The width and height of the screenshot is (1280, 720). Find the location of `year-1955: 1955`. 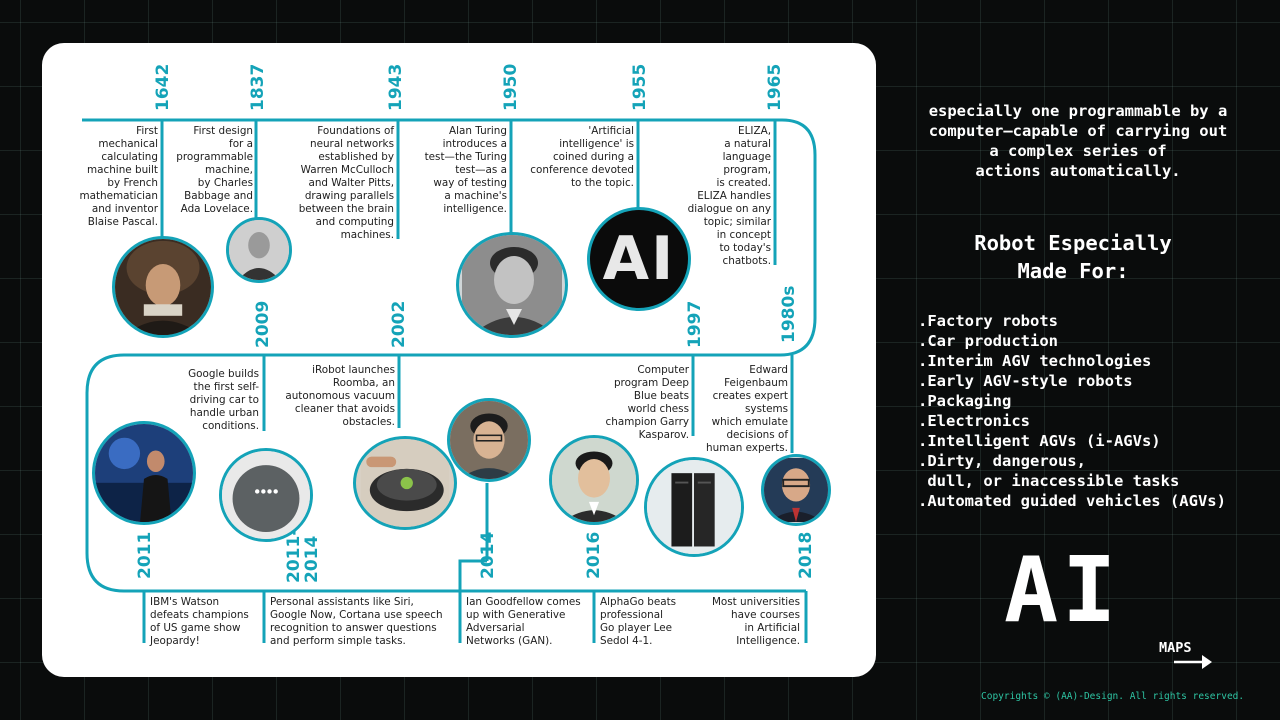

year-1955: 1955 is located at coordinates (640, 87).